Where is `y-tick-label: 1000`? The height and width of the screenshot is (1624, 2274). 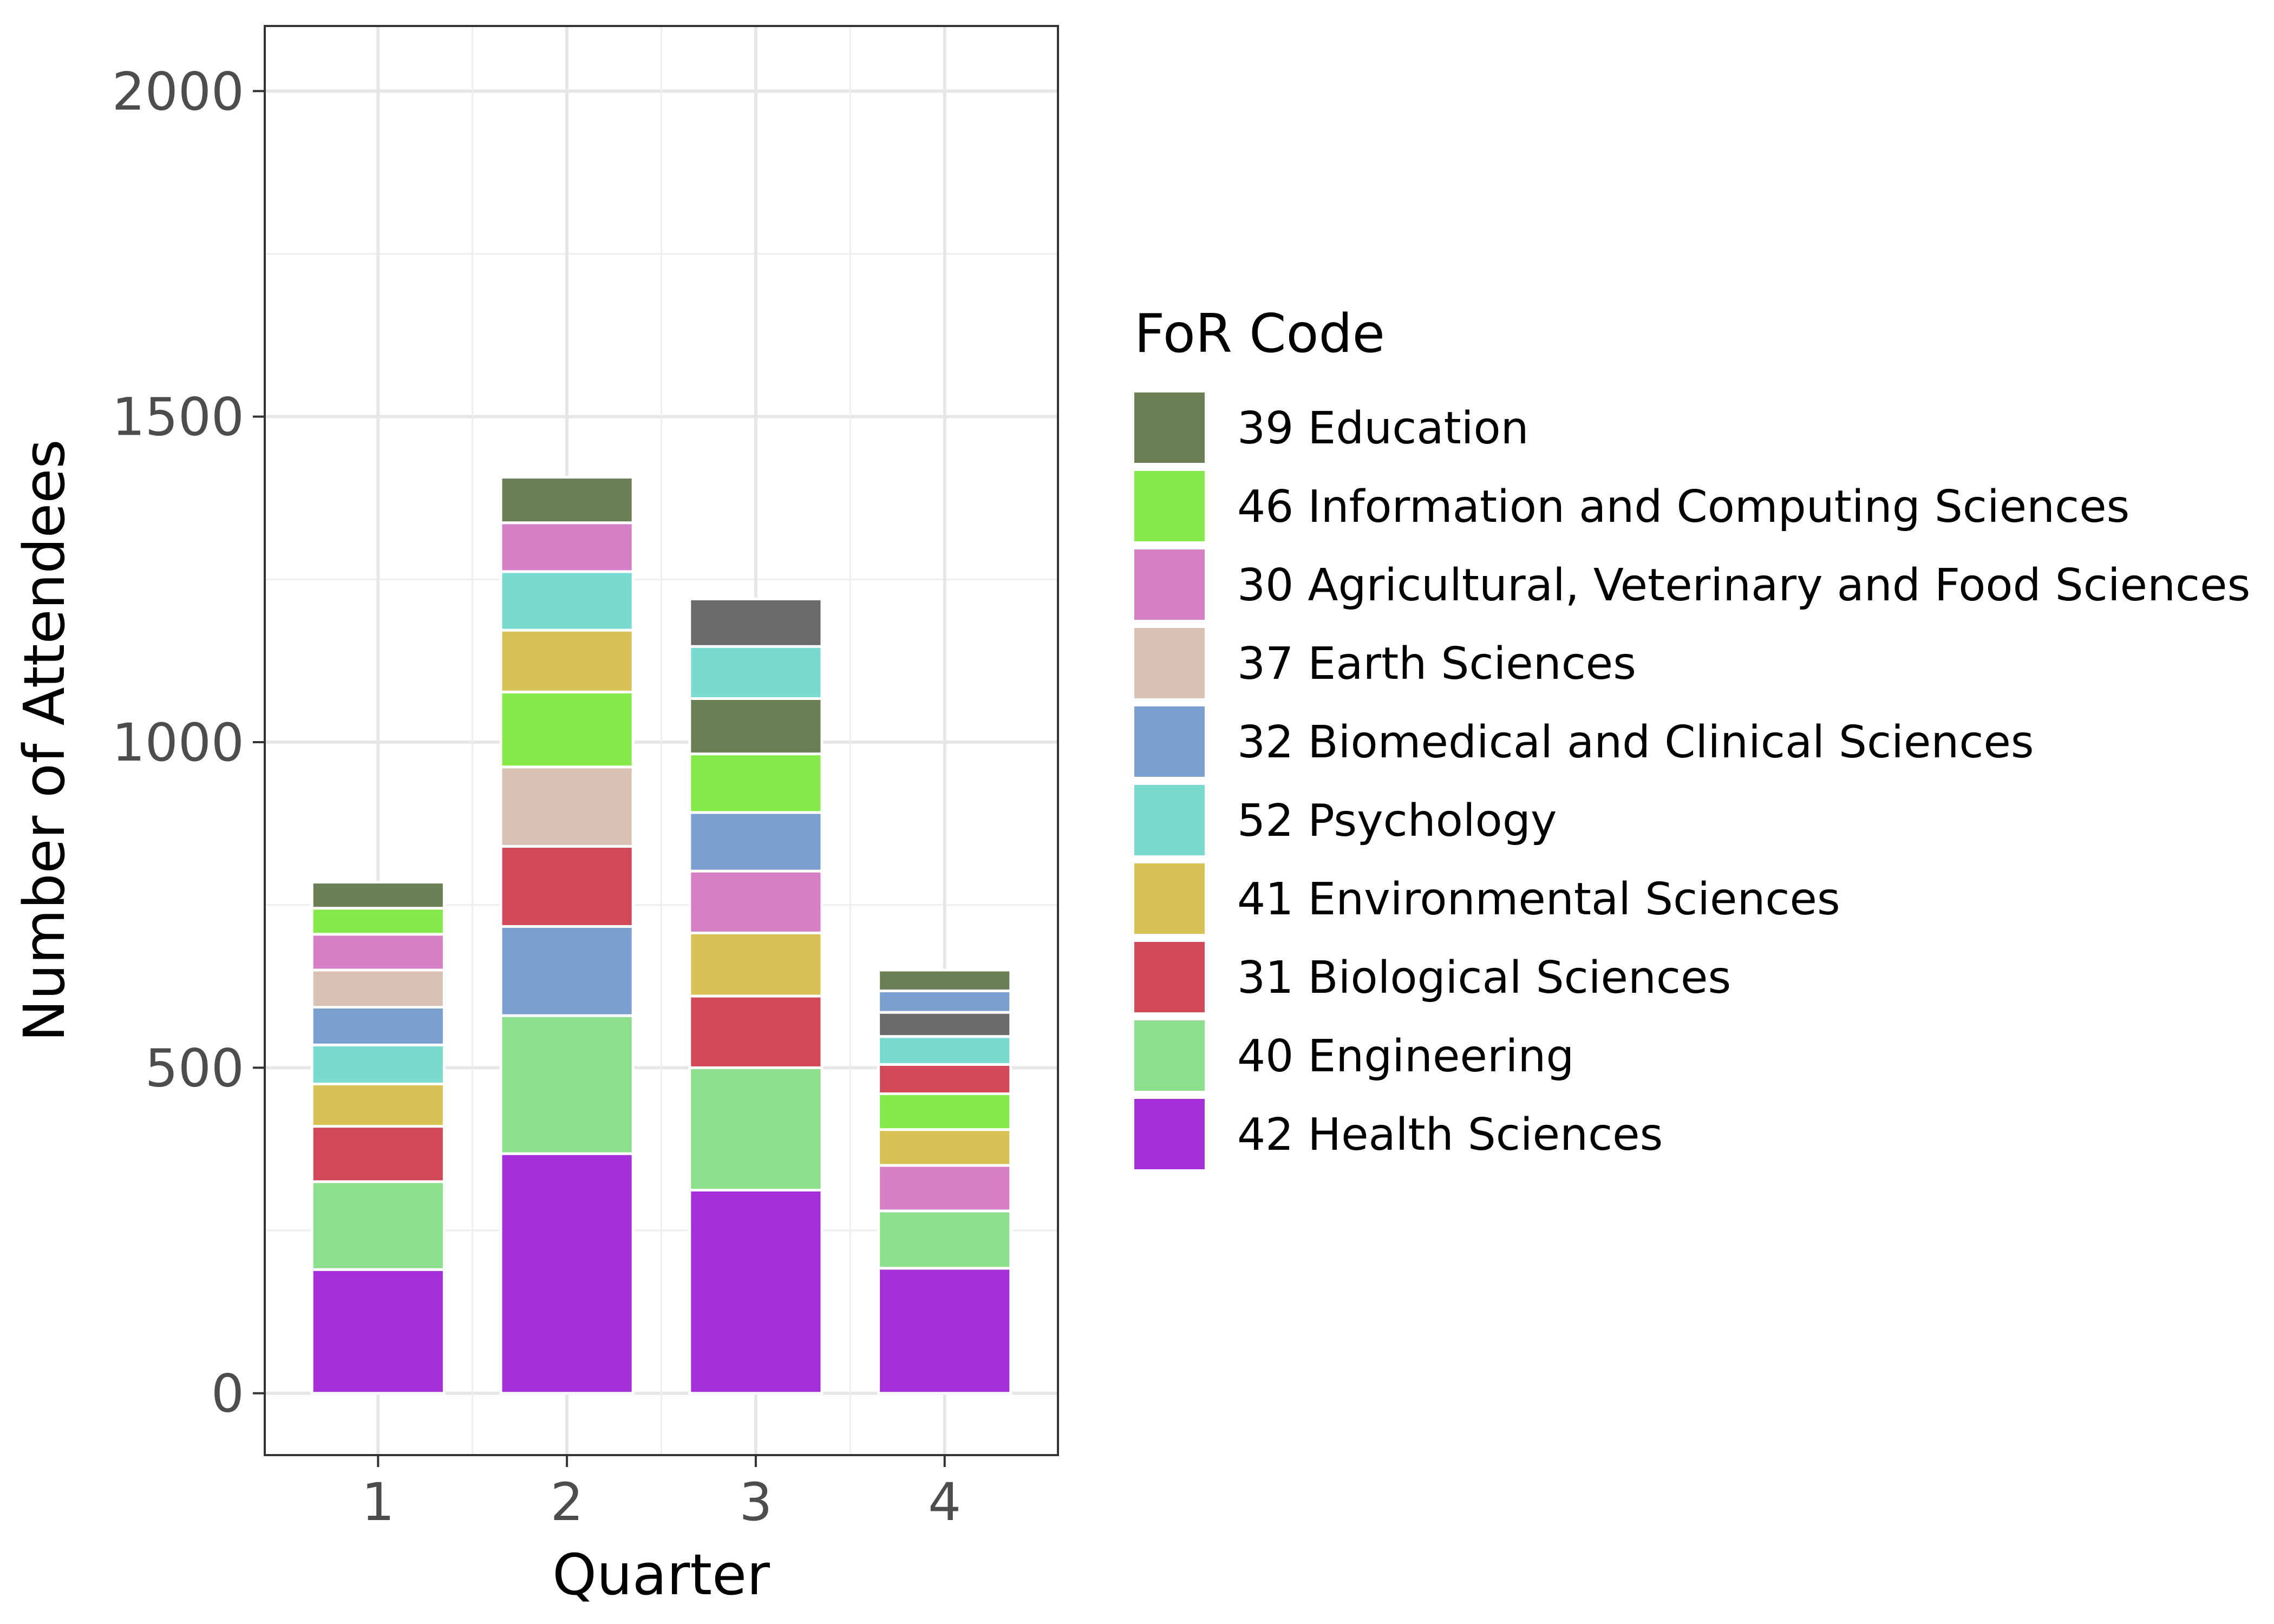 y-tick-label: 1000 is located at coordinates (178, 743).